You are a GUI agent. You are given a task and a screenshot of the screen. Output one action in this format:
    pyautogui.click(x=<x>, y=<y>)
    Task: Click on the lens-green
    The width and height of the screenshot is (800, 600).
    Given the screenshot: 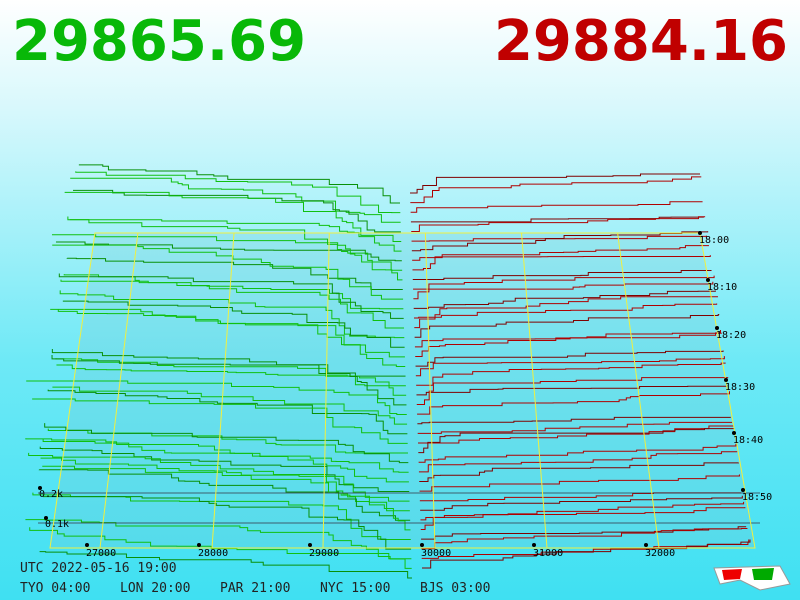 What is the action you would take?
    pyautogui.click(x=763, y=574)
    